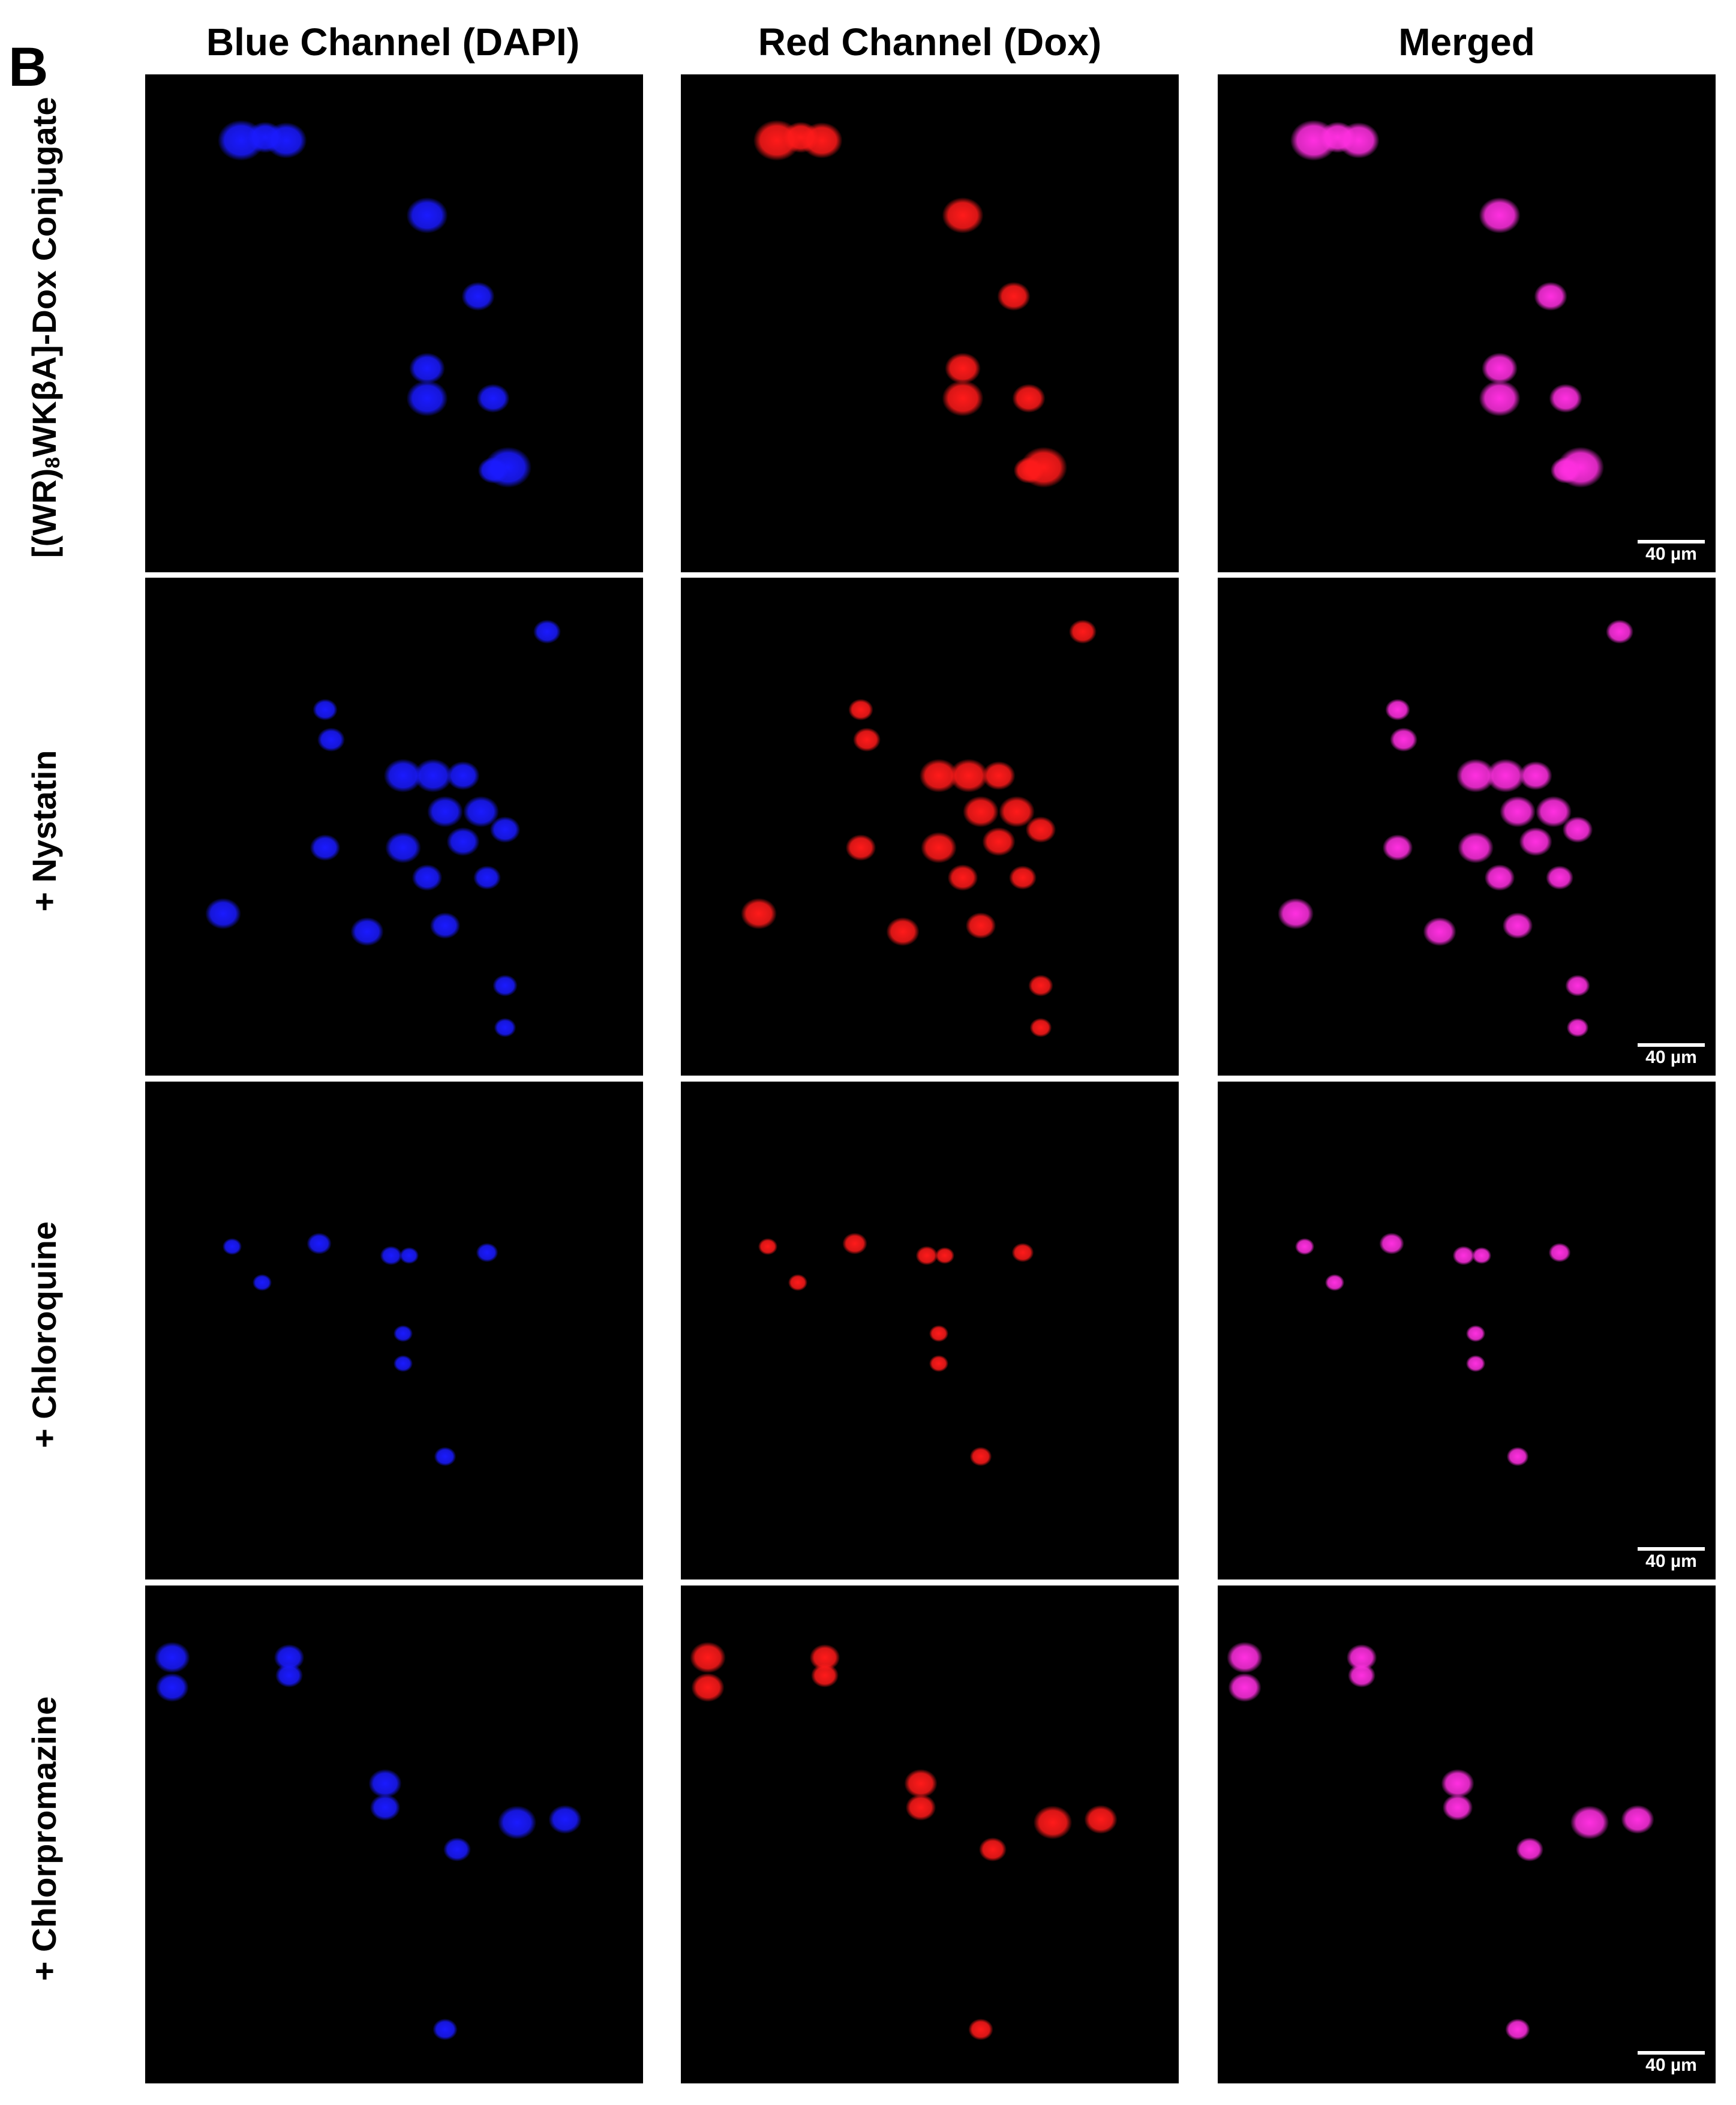  Describe the element at coordinates (44, 1334) in the screenshot. I see `row-label-chloroquine: + Chloroquine` at that location.